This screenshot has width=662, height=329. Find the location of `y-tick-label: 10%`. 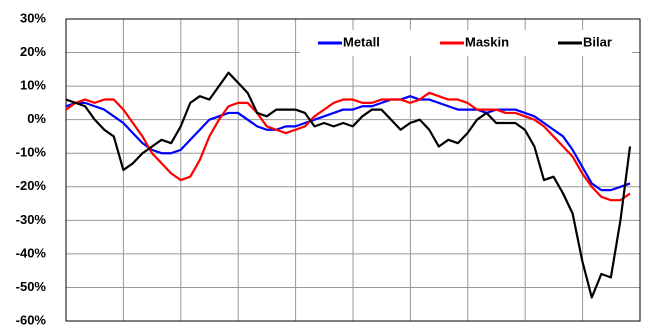

y-tick-label: 10% is located at coordinates (33, 85).